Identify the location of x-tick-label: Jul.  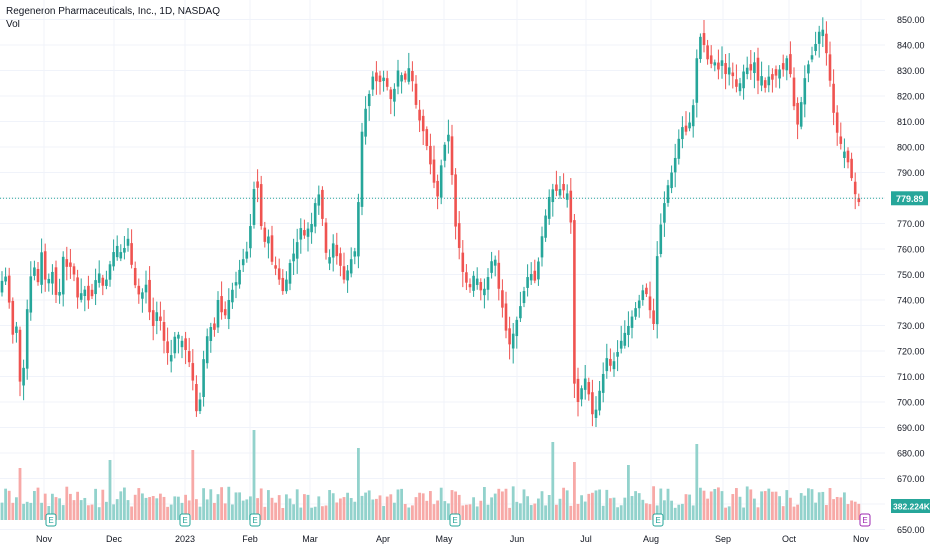
(586, 539).